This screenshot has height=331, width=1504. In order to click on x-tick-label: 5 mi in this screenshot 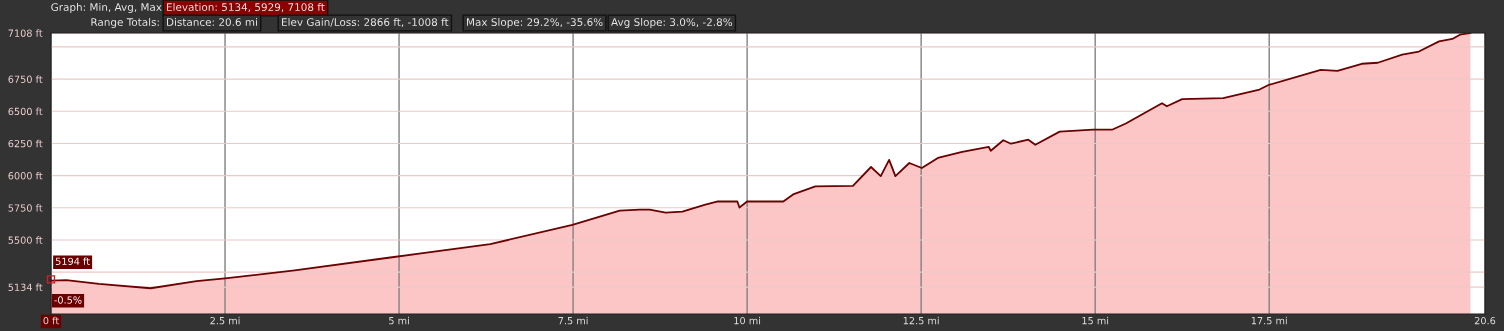, I will do `click(399, 320)`.